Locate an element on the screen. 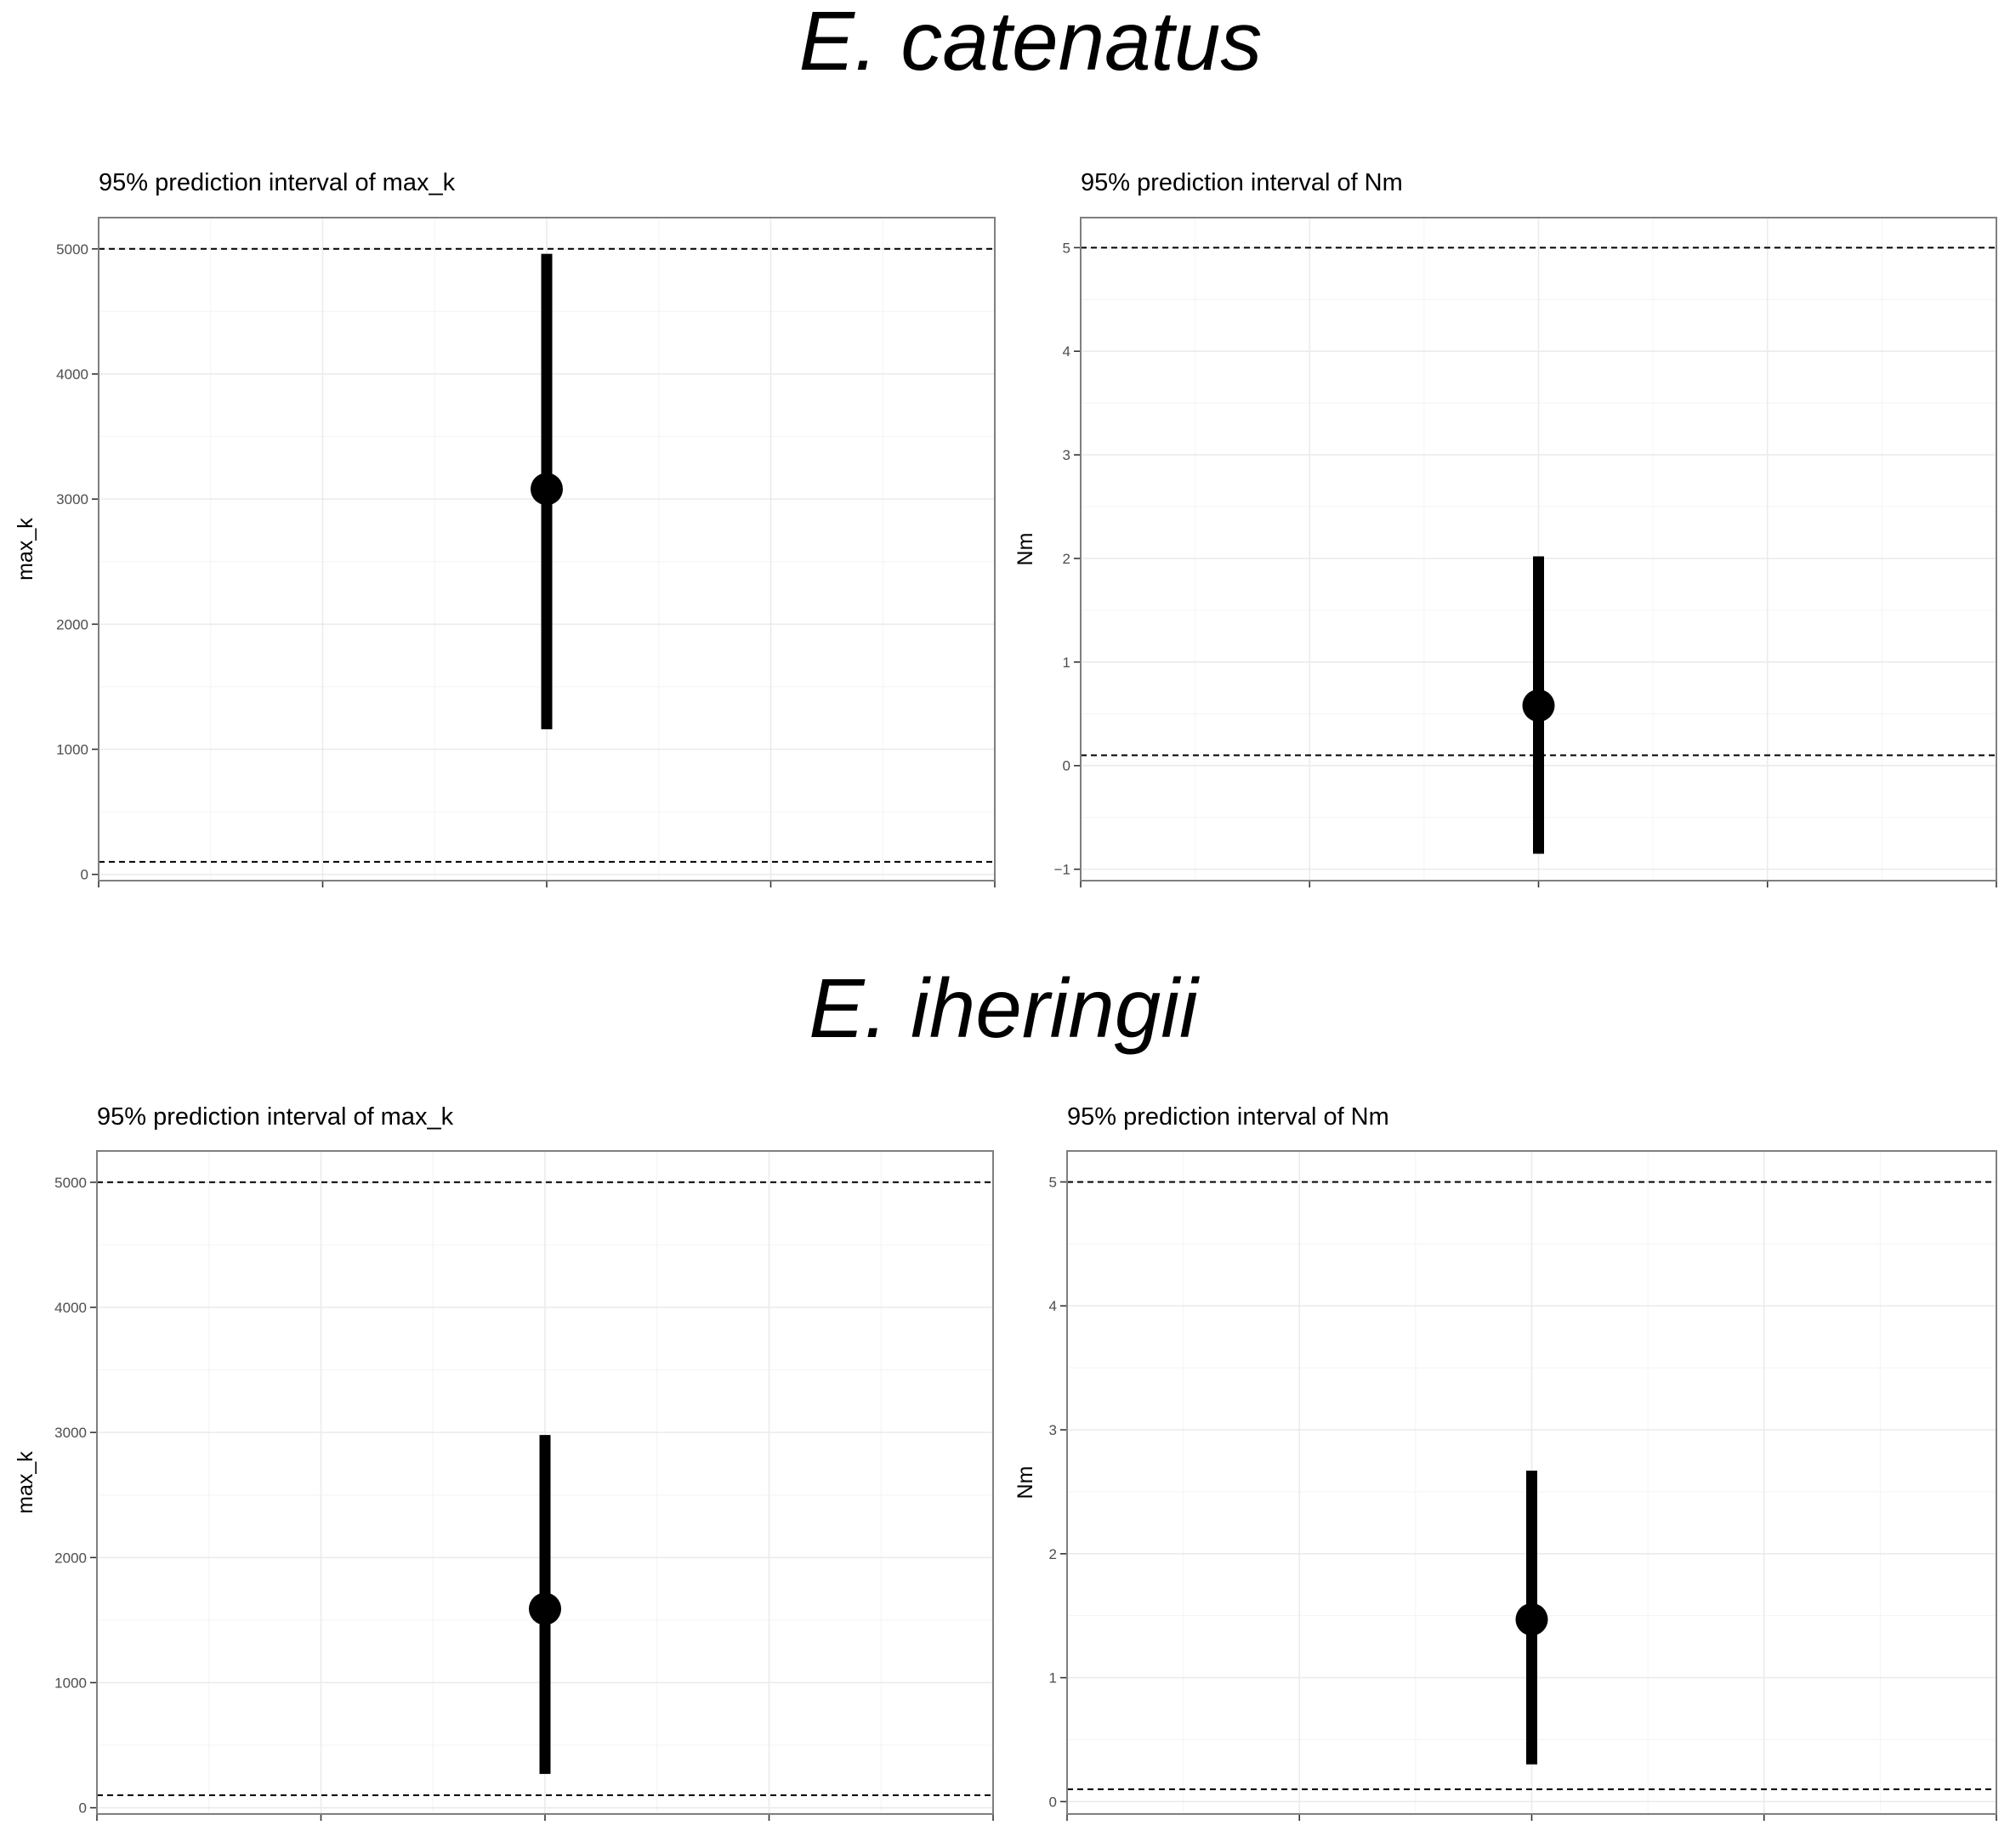  group-title-e-iheringii: E. iheringii is located at coordinates (1005, 1008).